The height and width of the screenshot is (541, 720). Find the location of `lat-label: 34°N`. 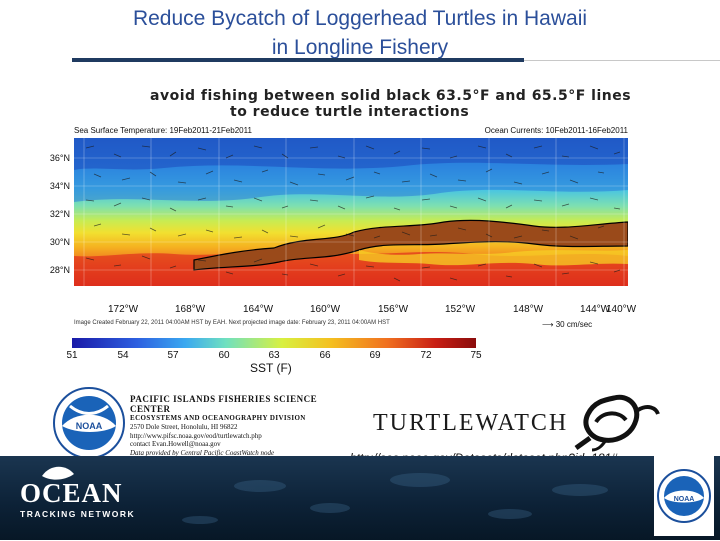

lat-label: 34°N is located at coordinates (59, 186).